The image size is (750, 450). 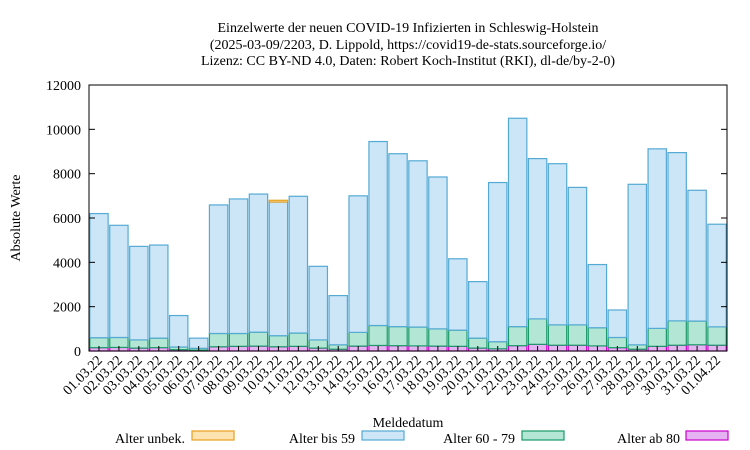 I want to click on bar-alter-60-79-18.03.22, so click(x=438, y=337).